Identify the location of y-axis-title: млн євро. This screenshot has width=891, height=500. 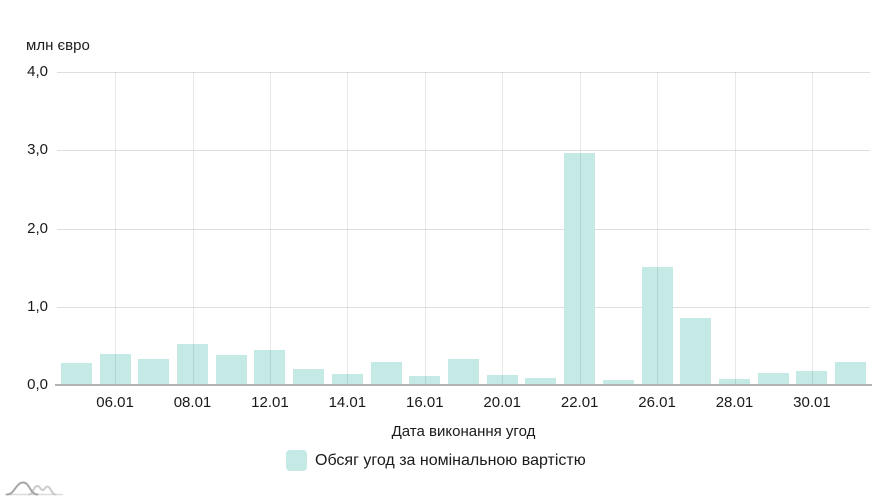
(58, 45).